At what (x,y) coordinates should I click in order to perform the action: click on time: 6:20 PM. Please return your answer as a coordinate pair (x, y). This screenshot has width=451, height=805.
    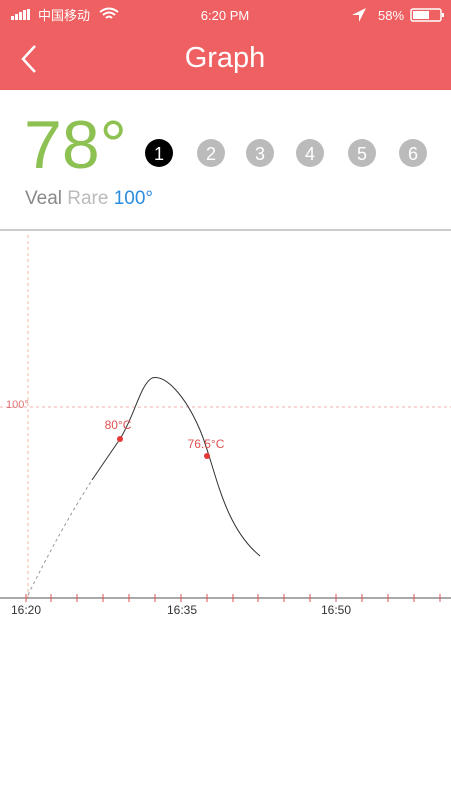
    Looking at the image, I should click on (225, 15).